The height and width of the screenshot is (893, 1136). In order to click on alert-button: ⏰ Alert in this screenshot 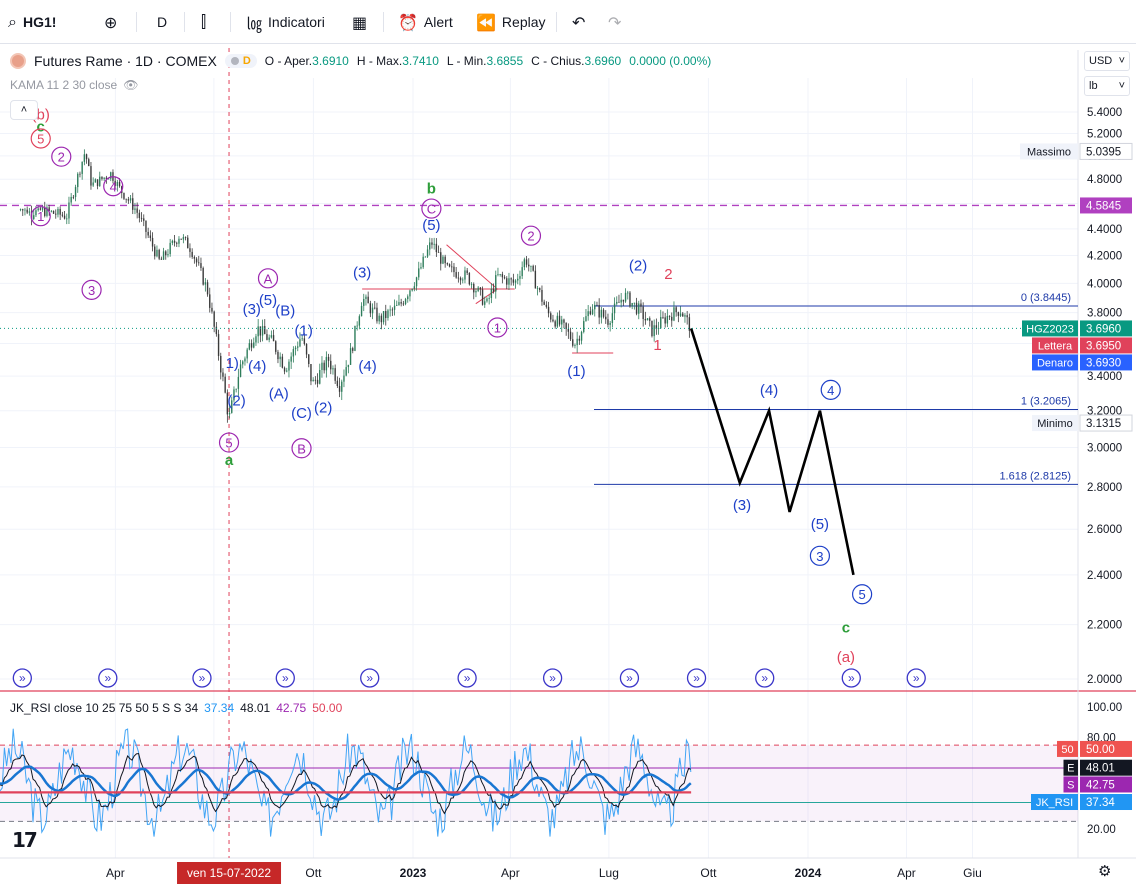, I will do `click(425, 22)`.